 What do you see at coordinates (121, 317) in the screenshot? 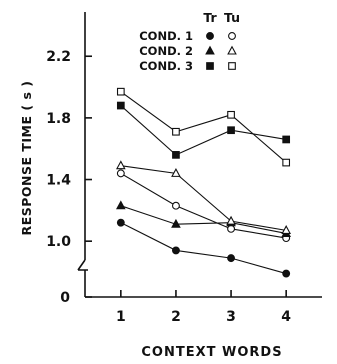
I see `x-tick-label: 1` at bounding box center [121, 317].